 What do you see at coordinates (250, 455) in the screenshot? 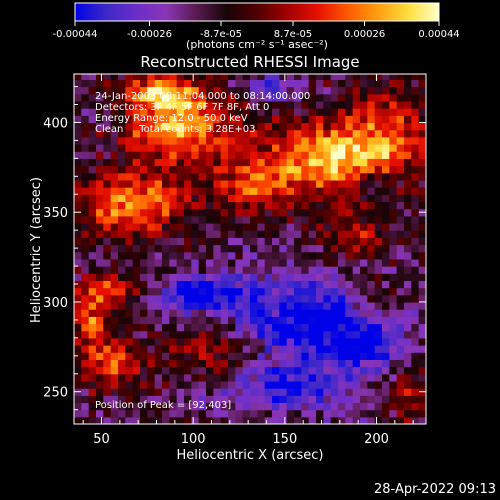
I see `x-axis-label: Heliocentric X (arcsec)` at bounding box center [250, 455].